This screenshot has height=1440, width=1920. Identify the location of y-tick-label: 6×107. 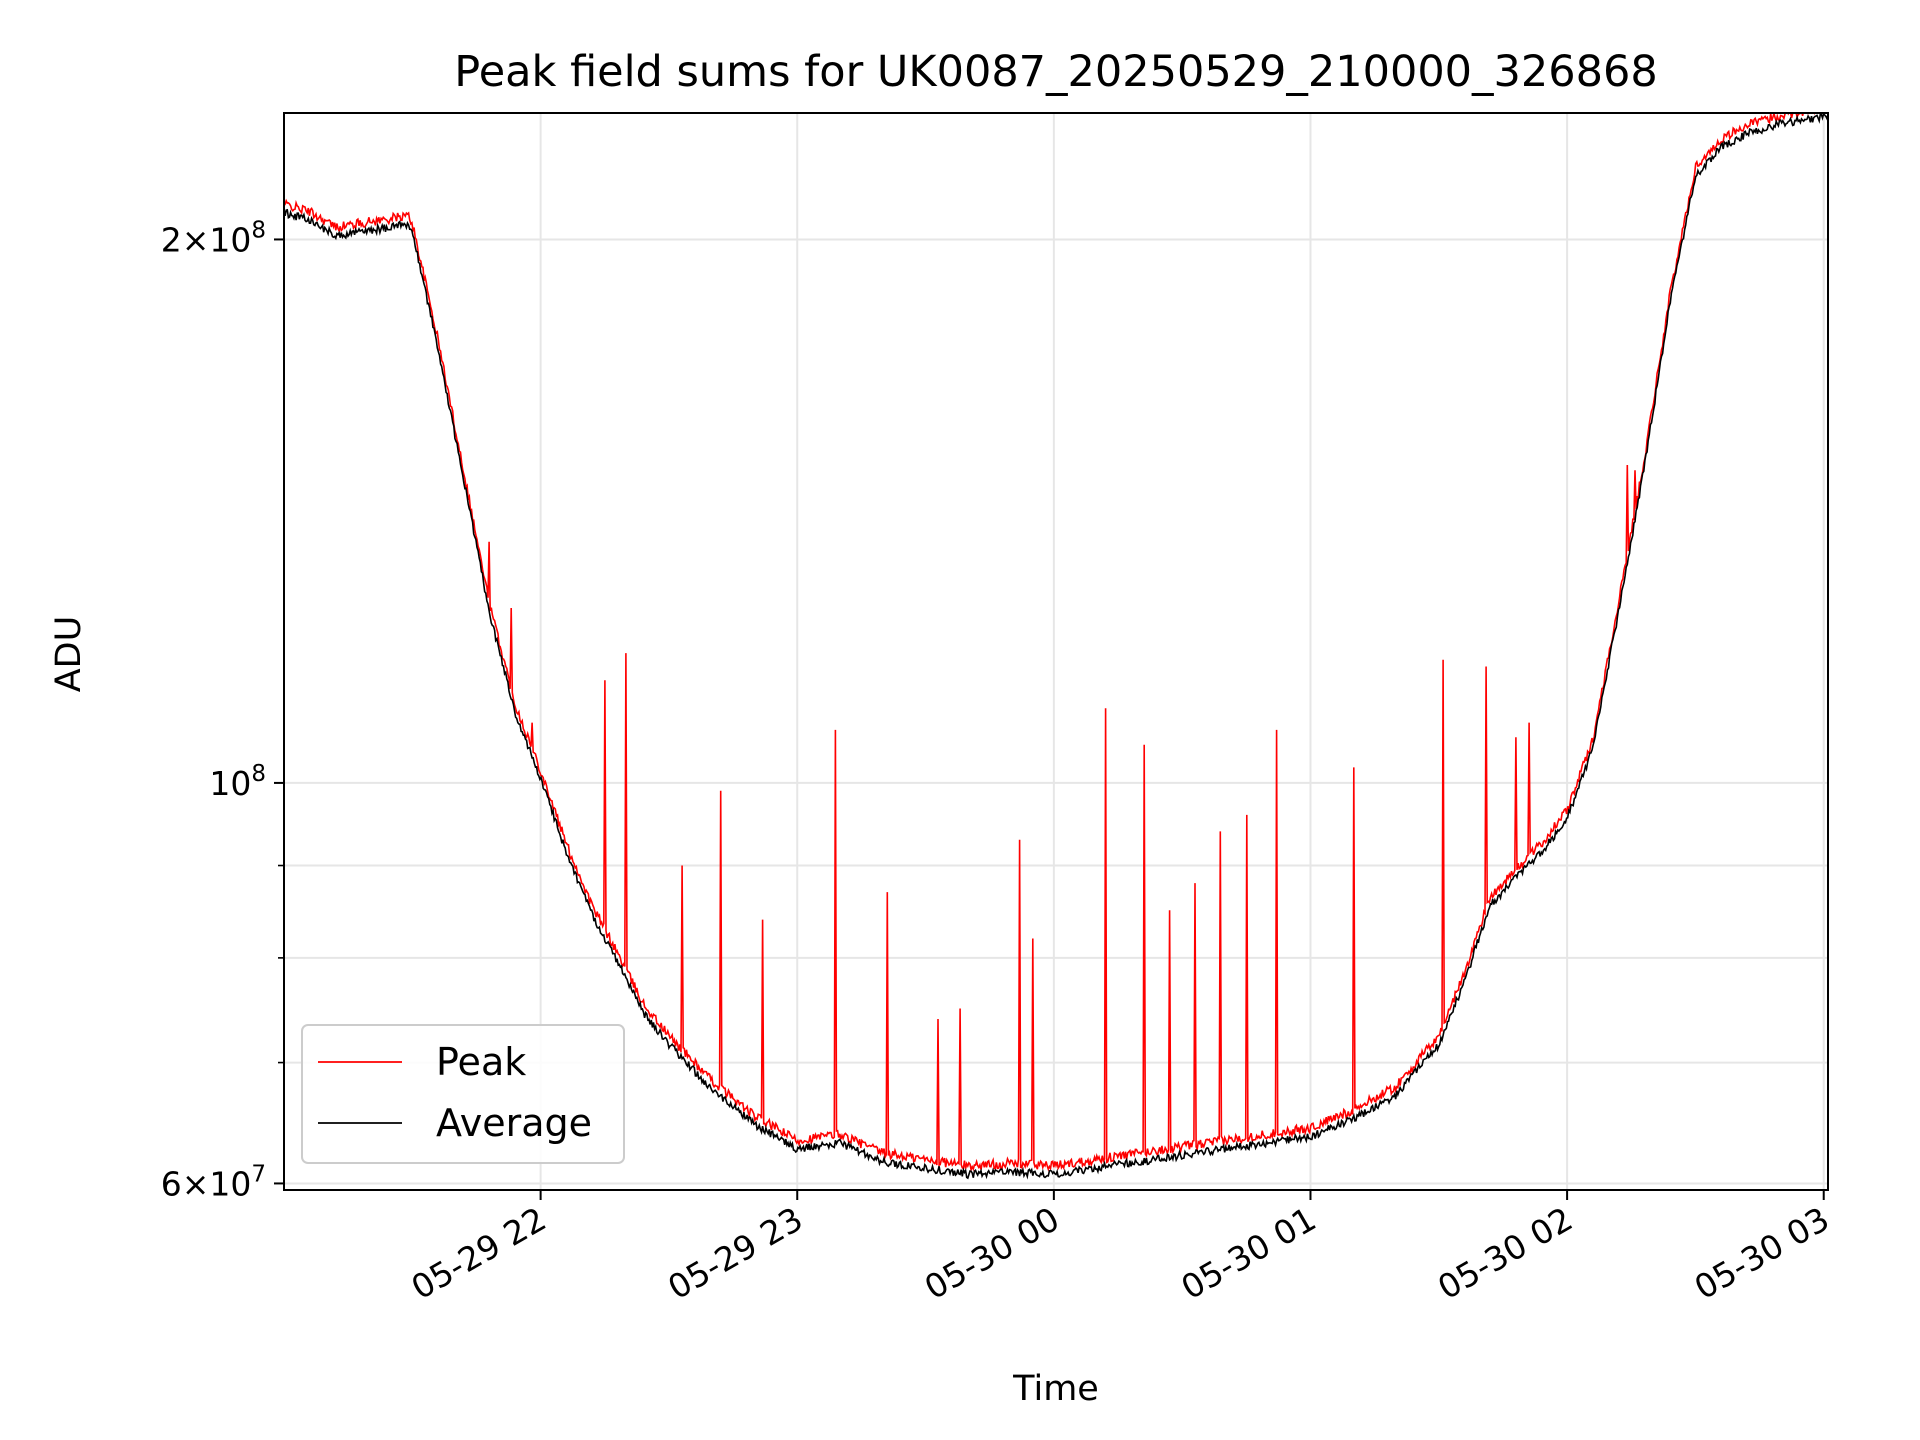
(213, 1182).